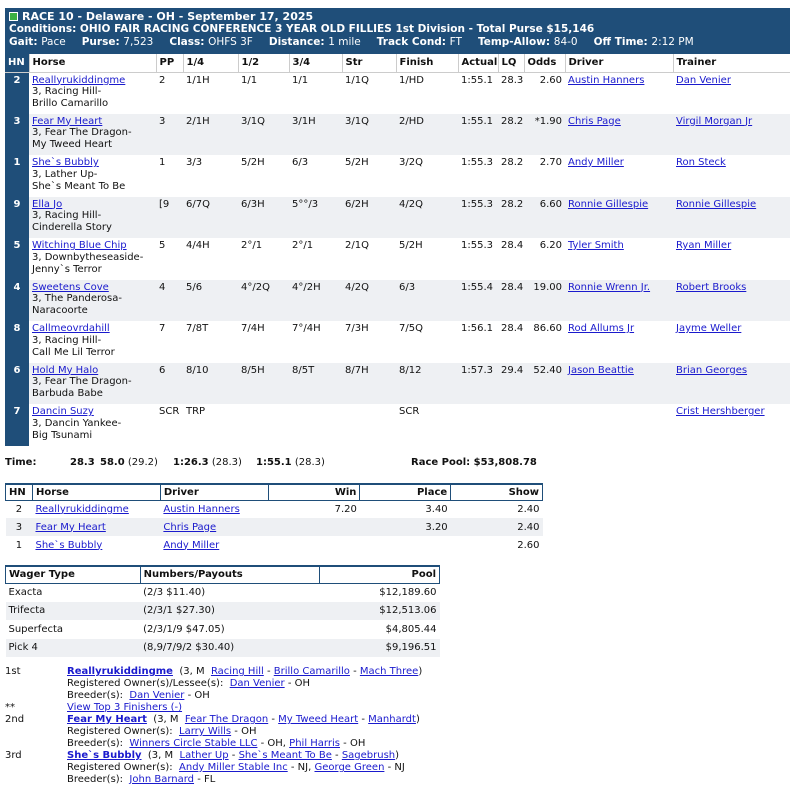 Image resolution: width=790 pixels, height=792 pixels. What do you see at coordinates (79, 245) in the screenshot?
I see `horse-link: Witching Blue Chip` at bounding box center [79, 245].